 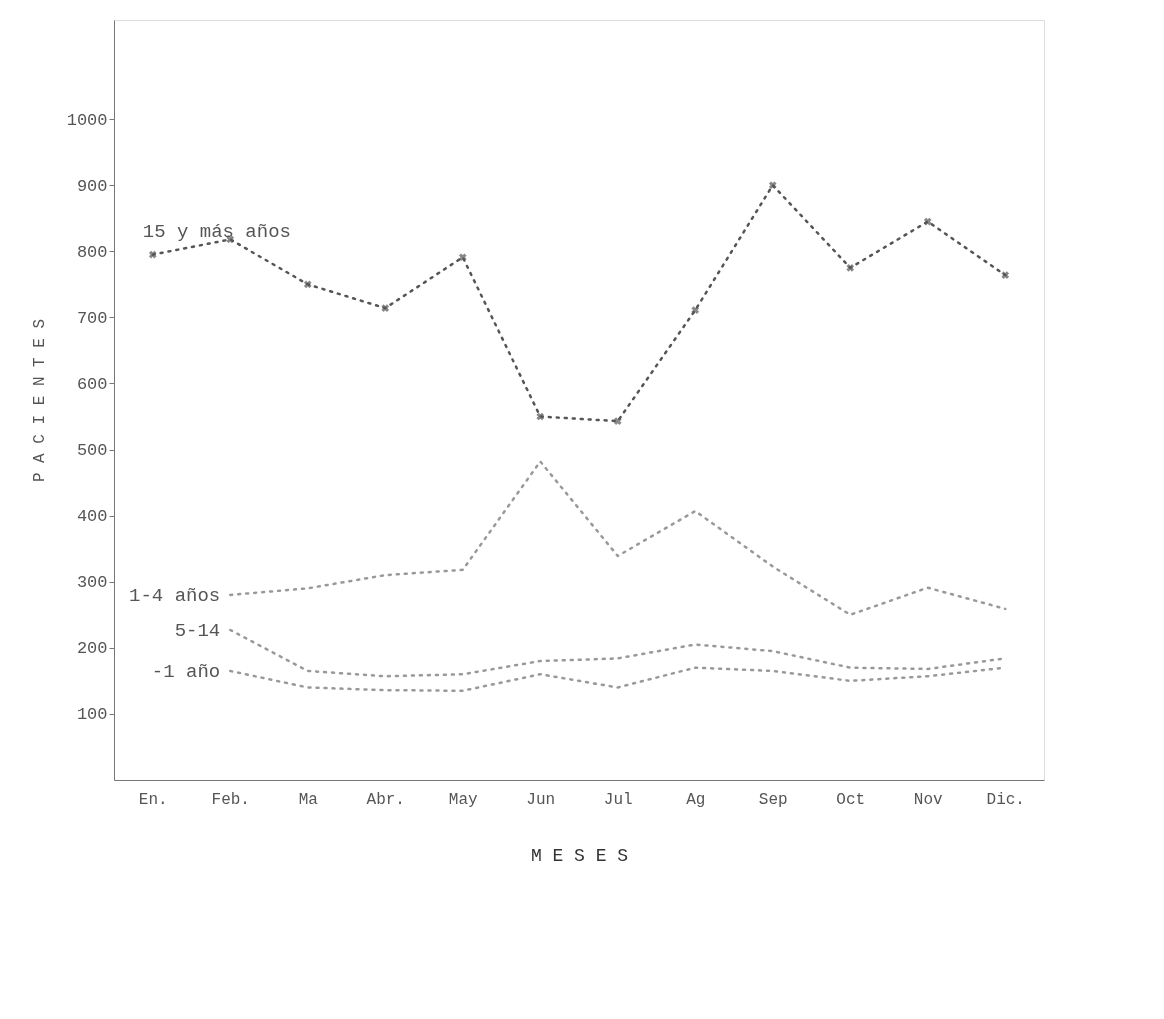 I want to click on series-label: 15 y más años, so click(x=216, y=231).